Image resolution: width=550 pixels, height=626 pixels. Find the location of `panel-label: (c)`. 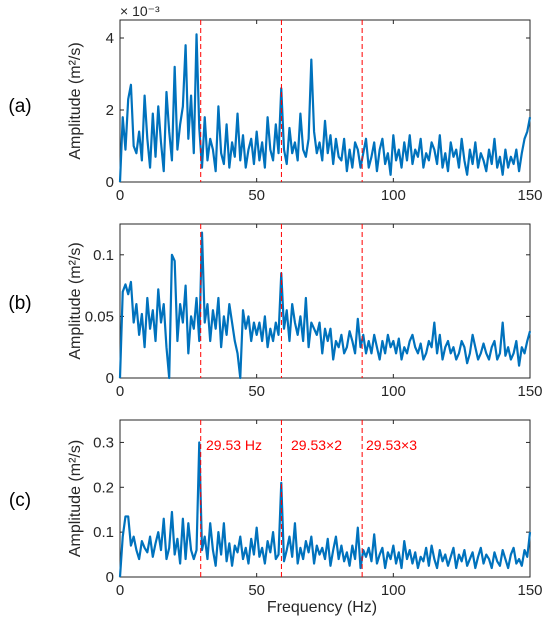

panel-label: (c) is located at coordinates (20, 500).